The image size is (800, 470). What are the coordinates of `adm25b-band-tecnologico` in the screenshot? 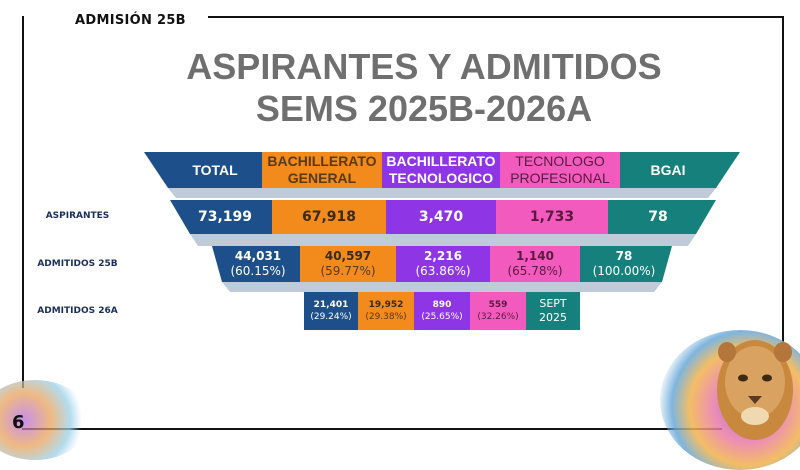 It's located at (443, 264).